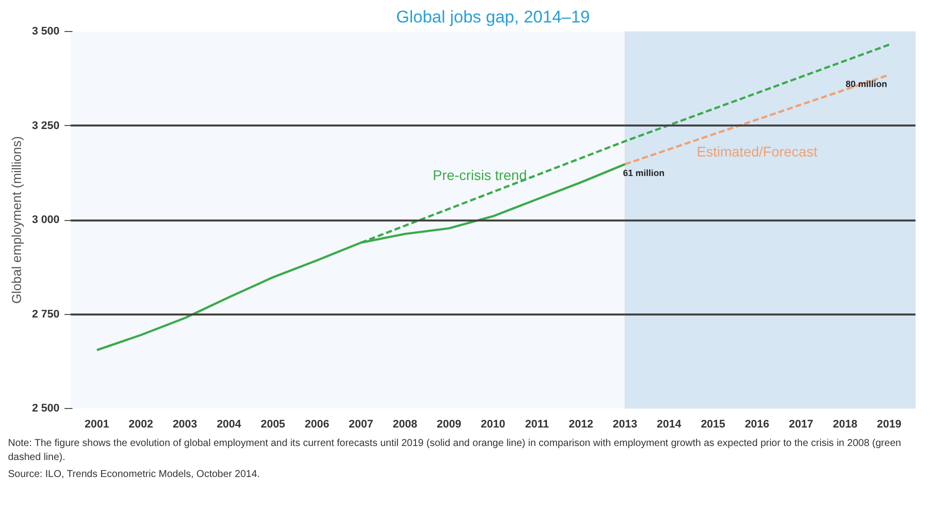 The height and width of the screenshot is (518, 943). What do you see at coordinates (713, 424) in the screenshot?
I see `x-tick-label: 2015` at bounding box center [713, 424].